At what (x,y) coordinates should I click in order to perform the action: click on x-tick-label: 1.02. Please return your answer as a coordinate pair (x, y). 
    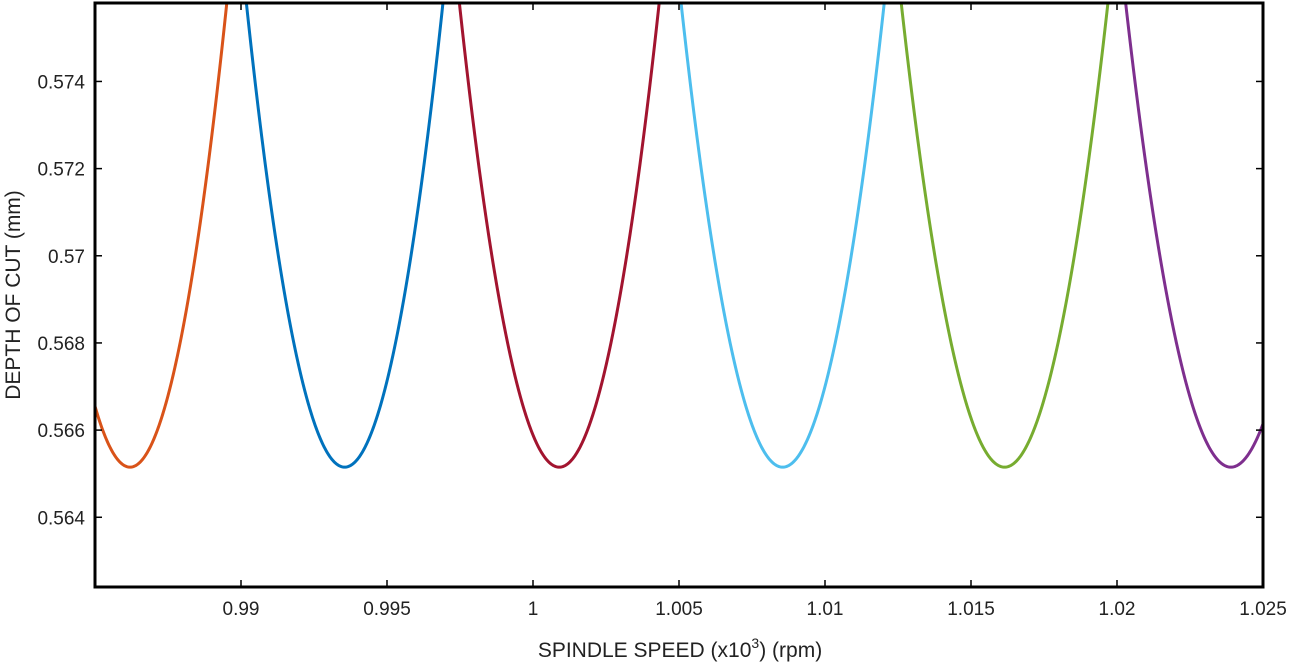
    Looking at the image, I should click on (1117, 609).